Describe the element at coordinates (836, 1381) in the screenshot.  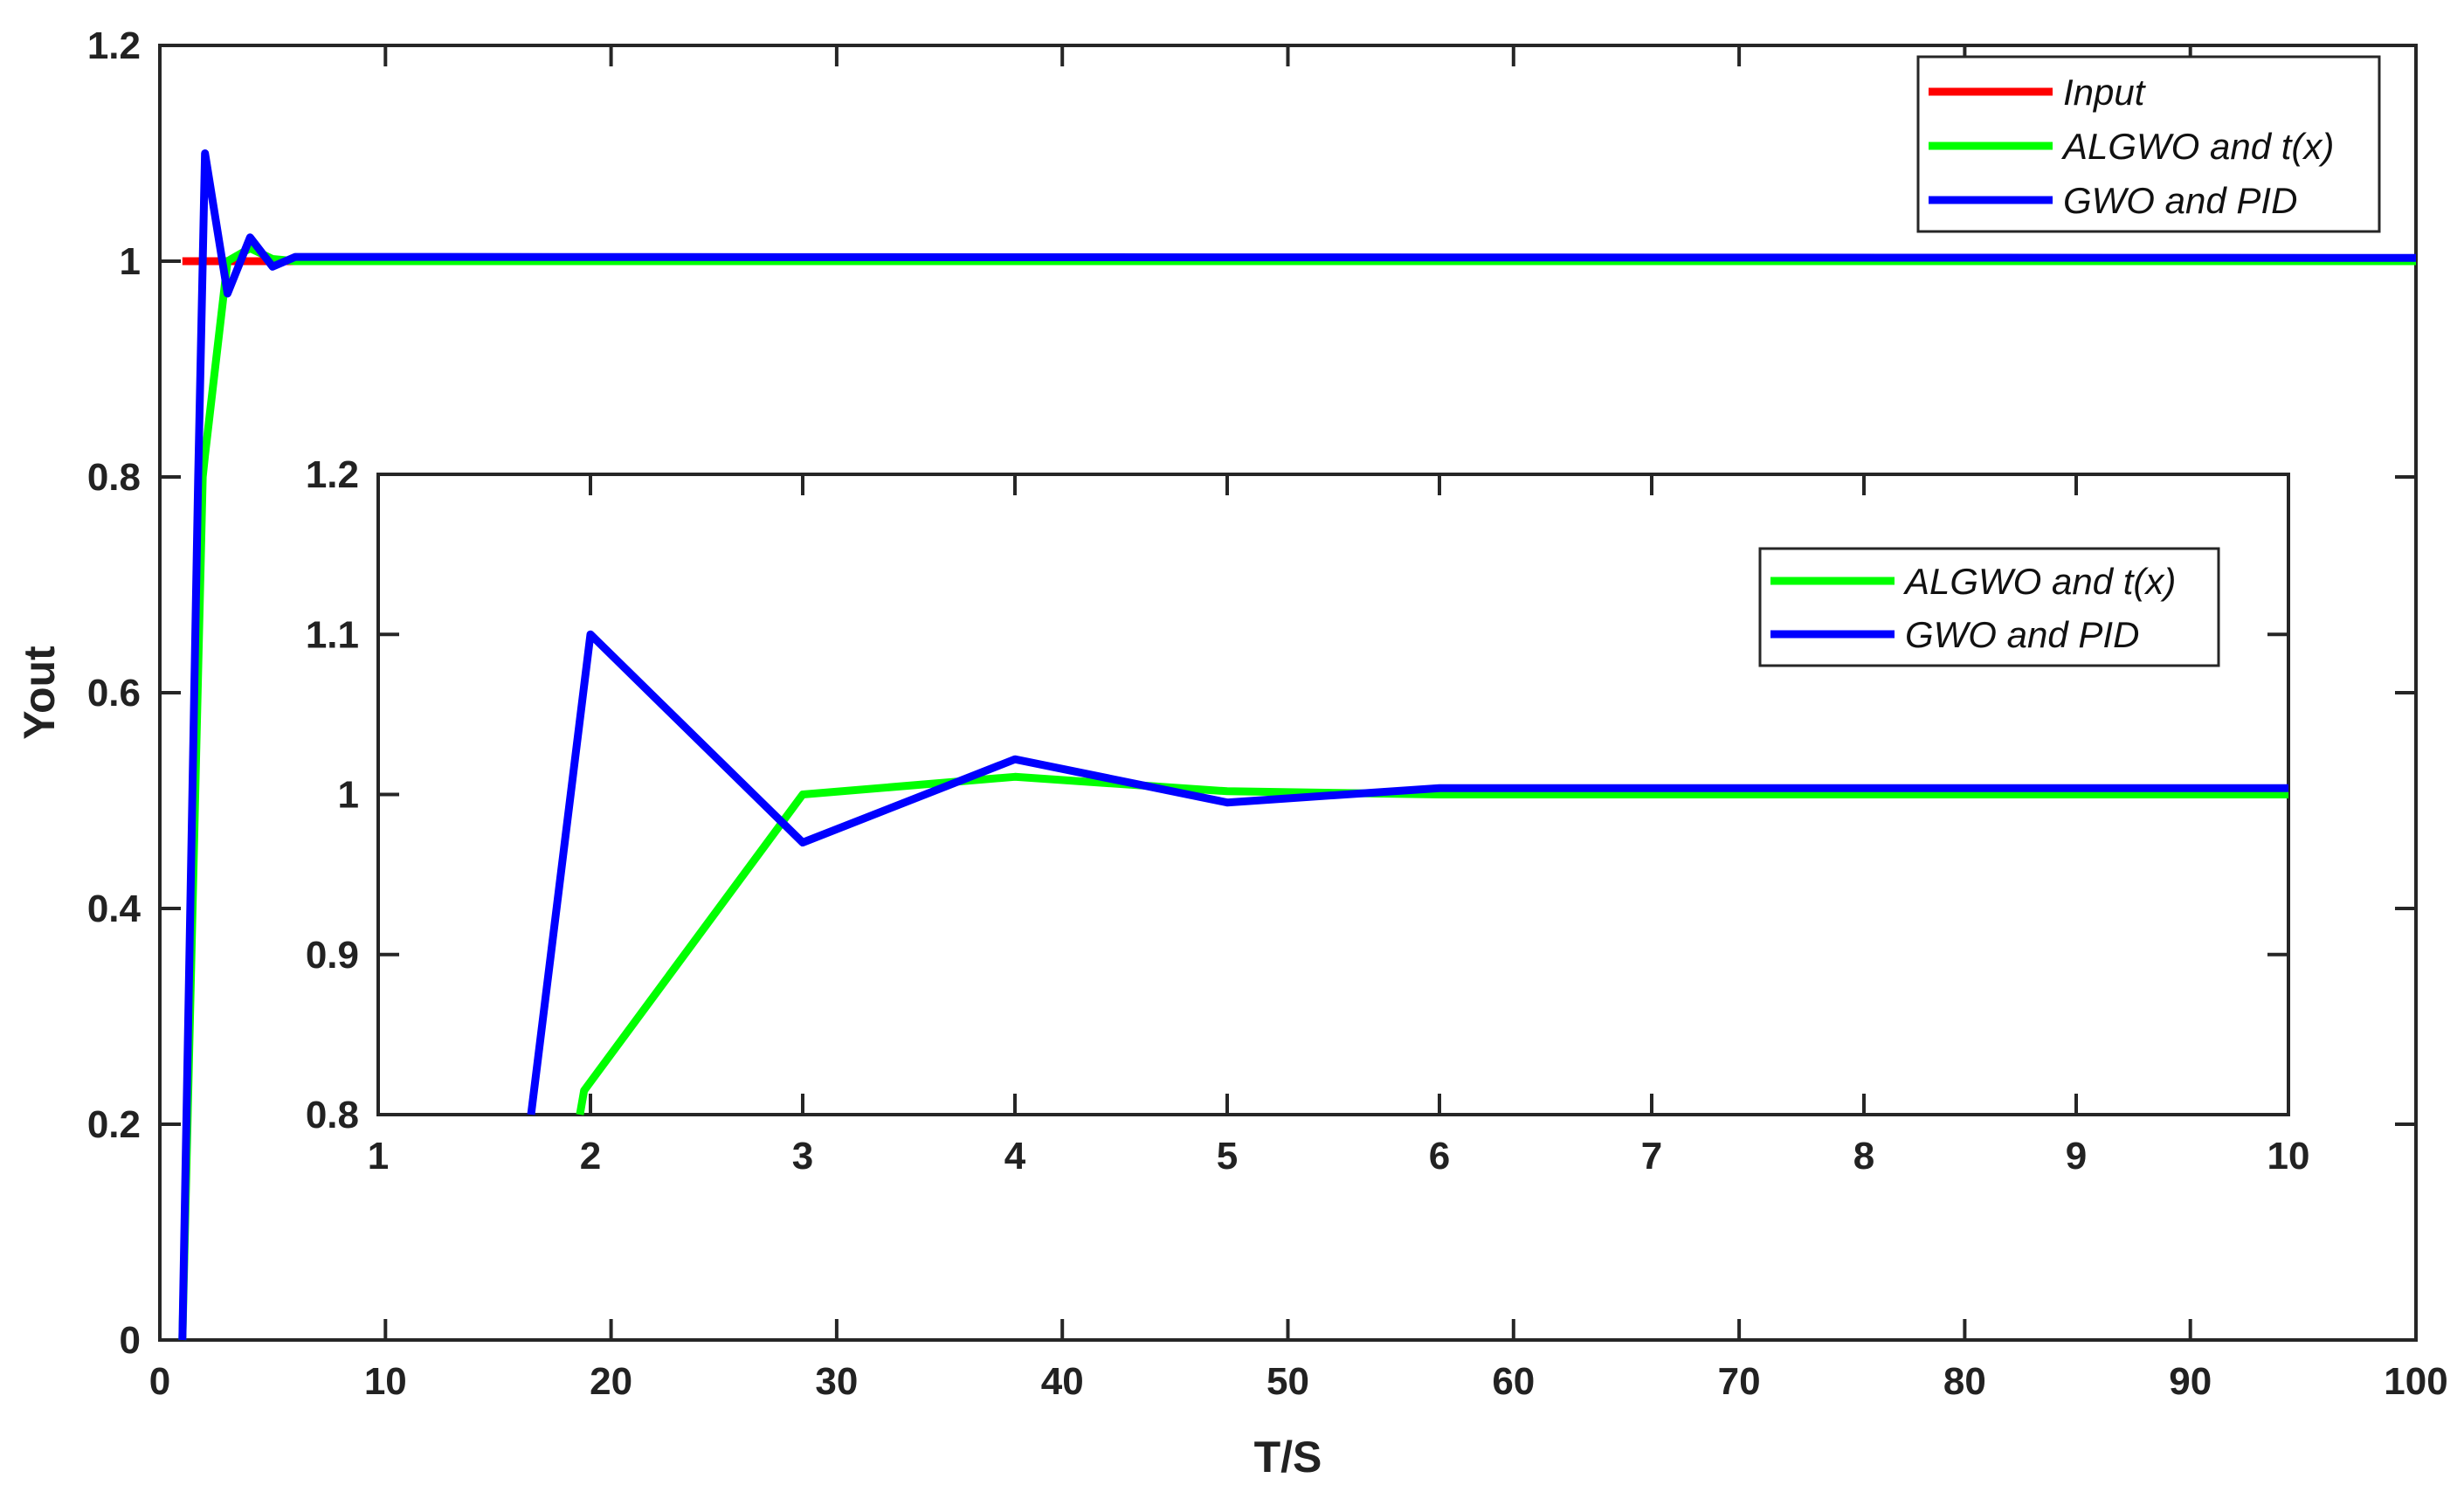
I see `x-tick-label: 30` at that location.